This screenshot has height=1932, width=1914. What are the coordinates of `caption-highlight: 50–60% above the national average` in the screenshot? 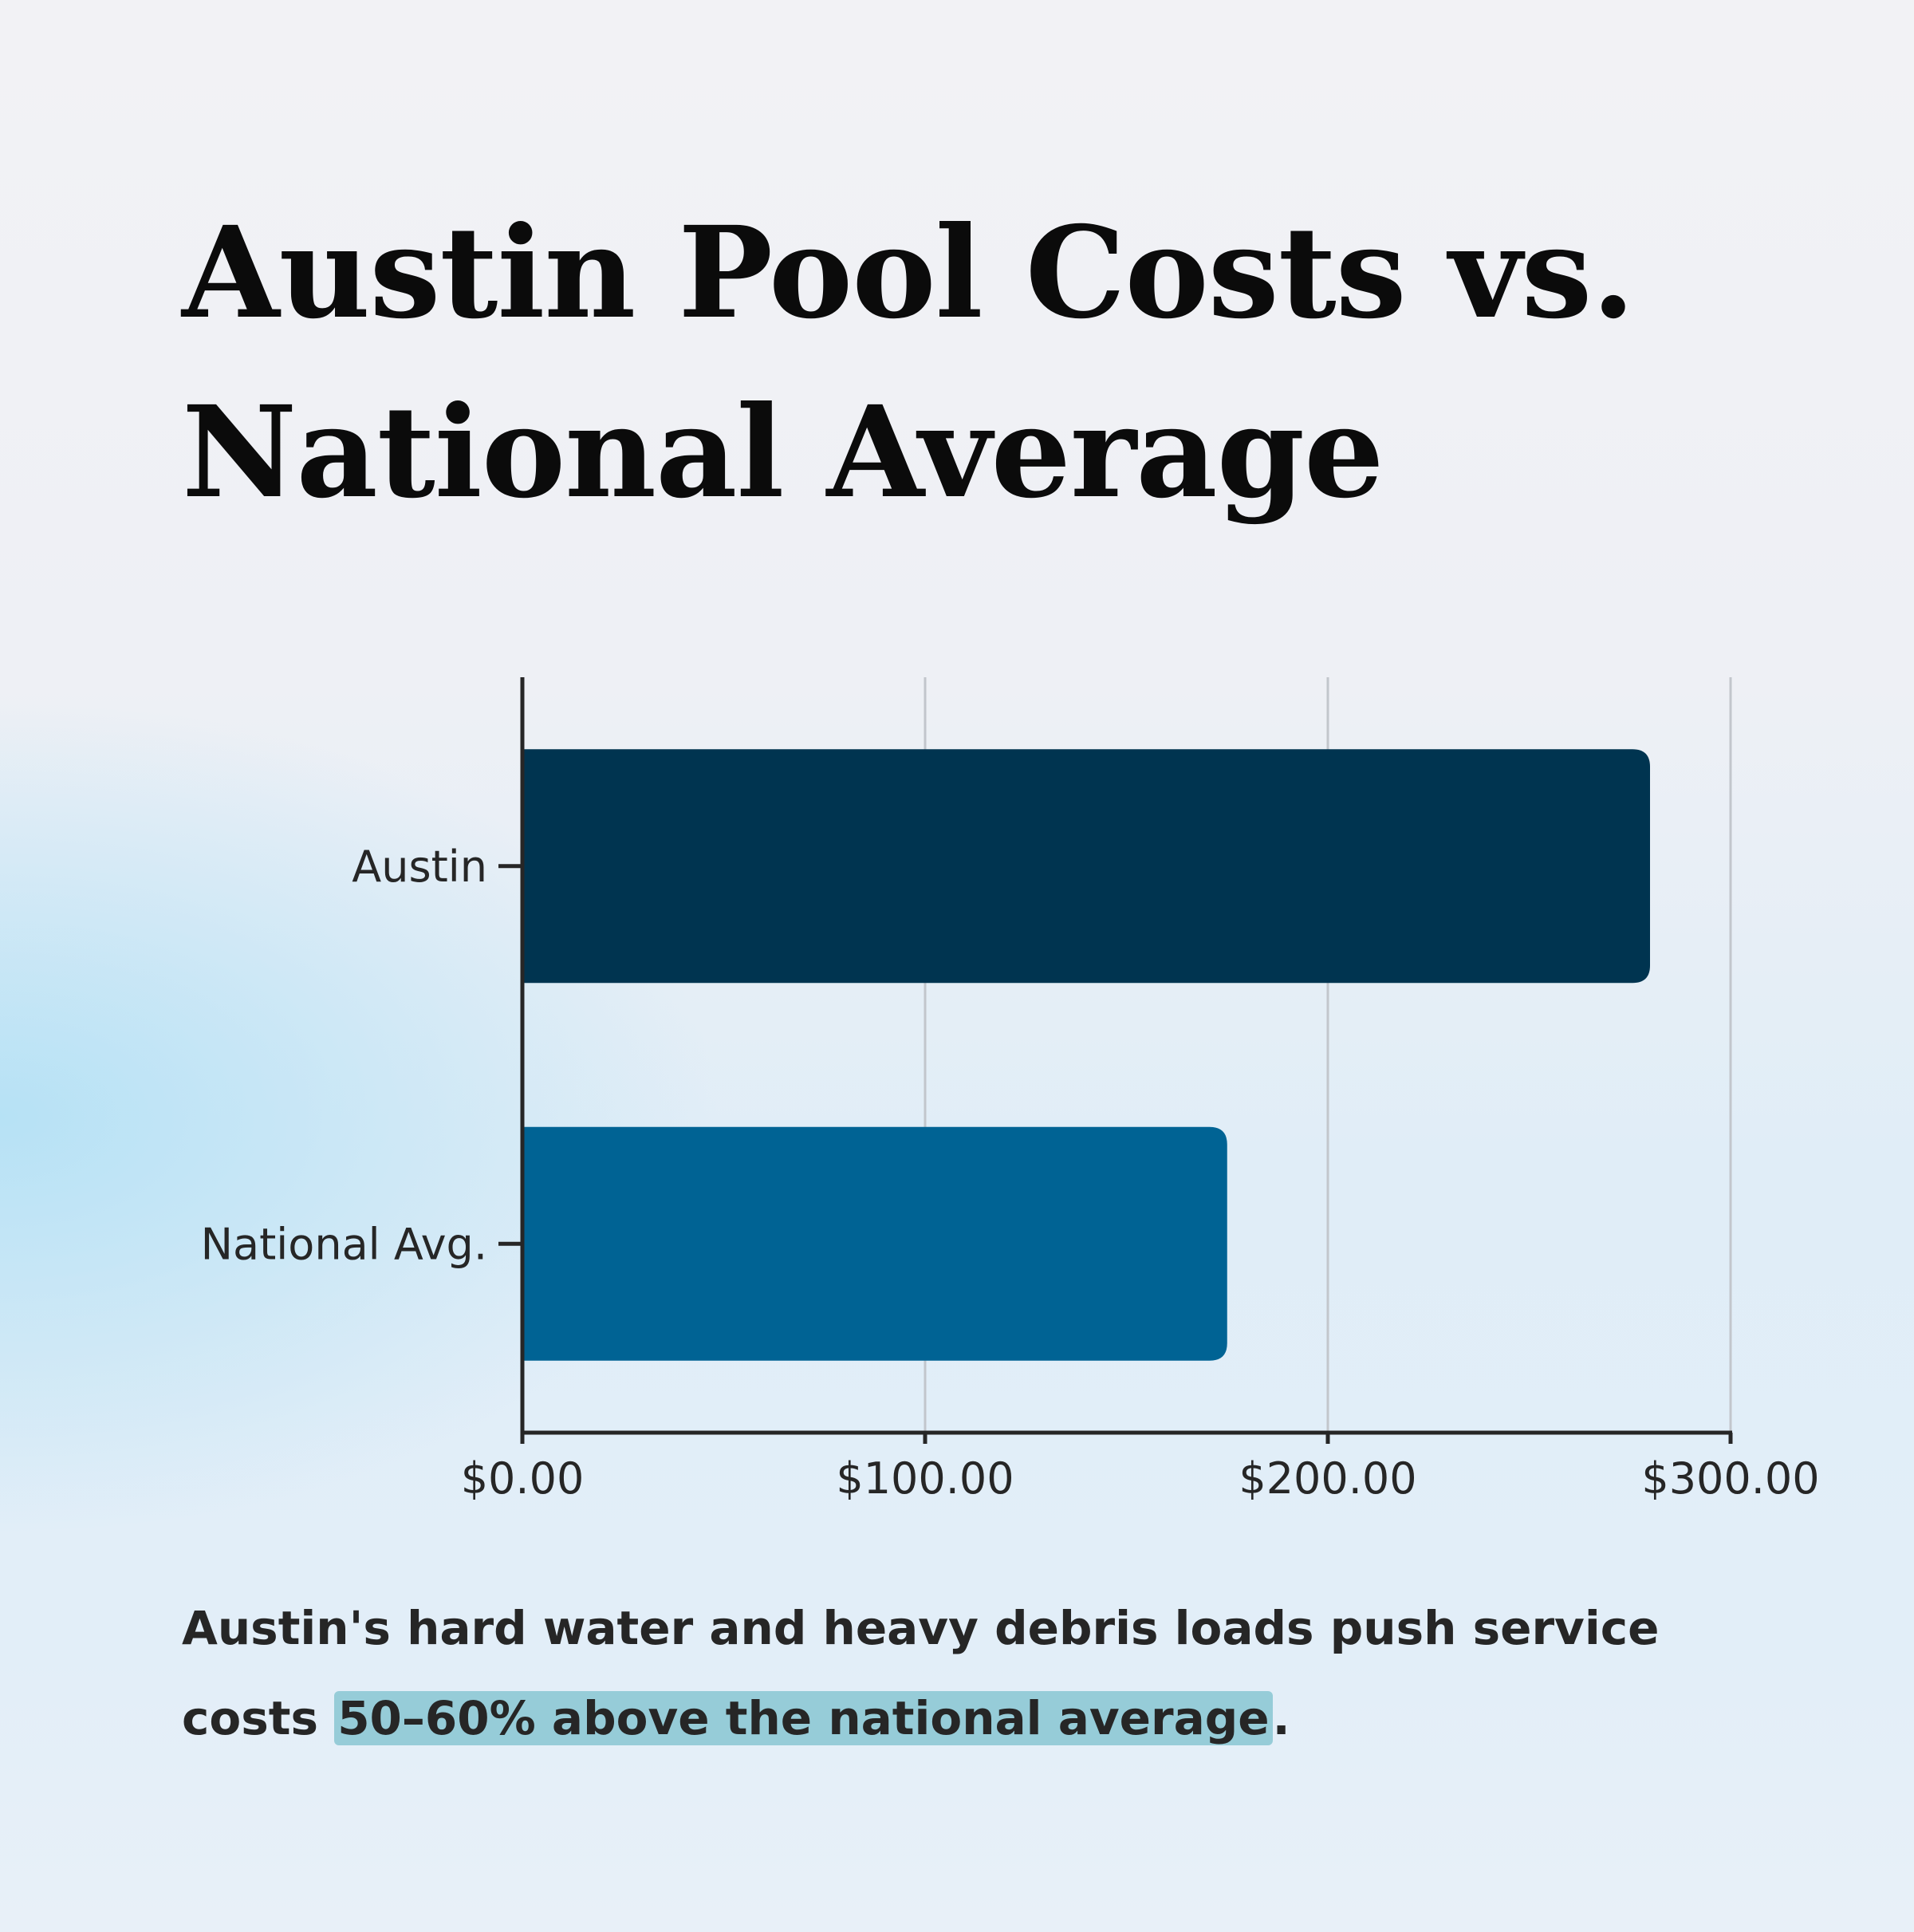 It's located at (803, 1718).